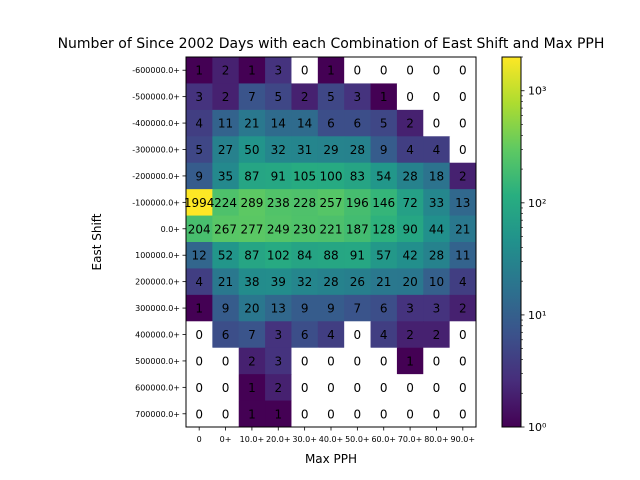  I want to click on heatmap-cell-value: 224, so click(225, 203).